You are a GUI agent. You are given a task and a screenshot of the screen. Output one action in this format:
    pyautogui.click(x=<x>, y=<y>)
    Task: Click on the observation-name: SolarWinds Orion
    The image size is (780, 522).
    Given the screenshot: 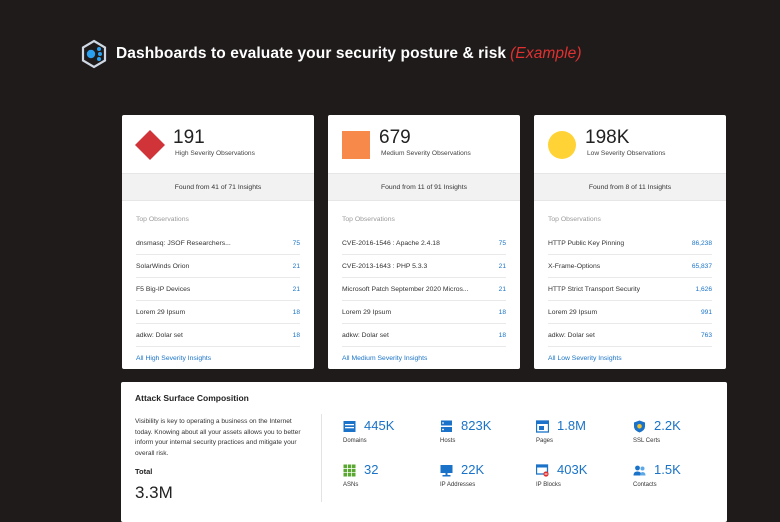 What is the action you would take?
    pyautogui.click(x=163, y=266)
    